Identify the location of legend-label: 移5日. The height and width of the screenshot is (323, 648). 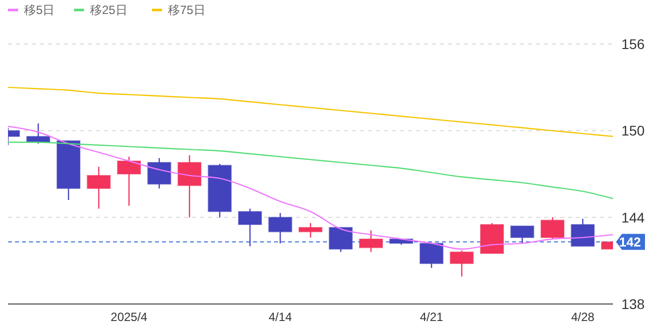
(39, 10).